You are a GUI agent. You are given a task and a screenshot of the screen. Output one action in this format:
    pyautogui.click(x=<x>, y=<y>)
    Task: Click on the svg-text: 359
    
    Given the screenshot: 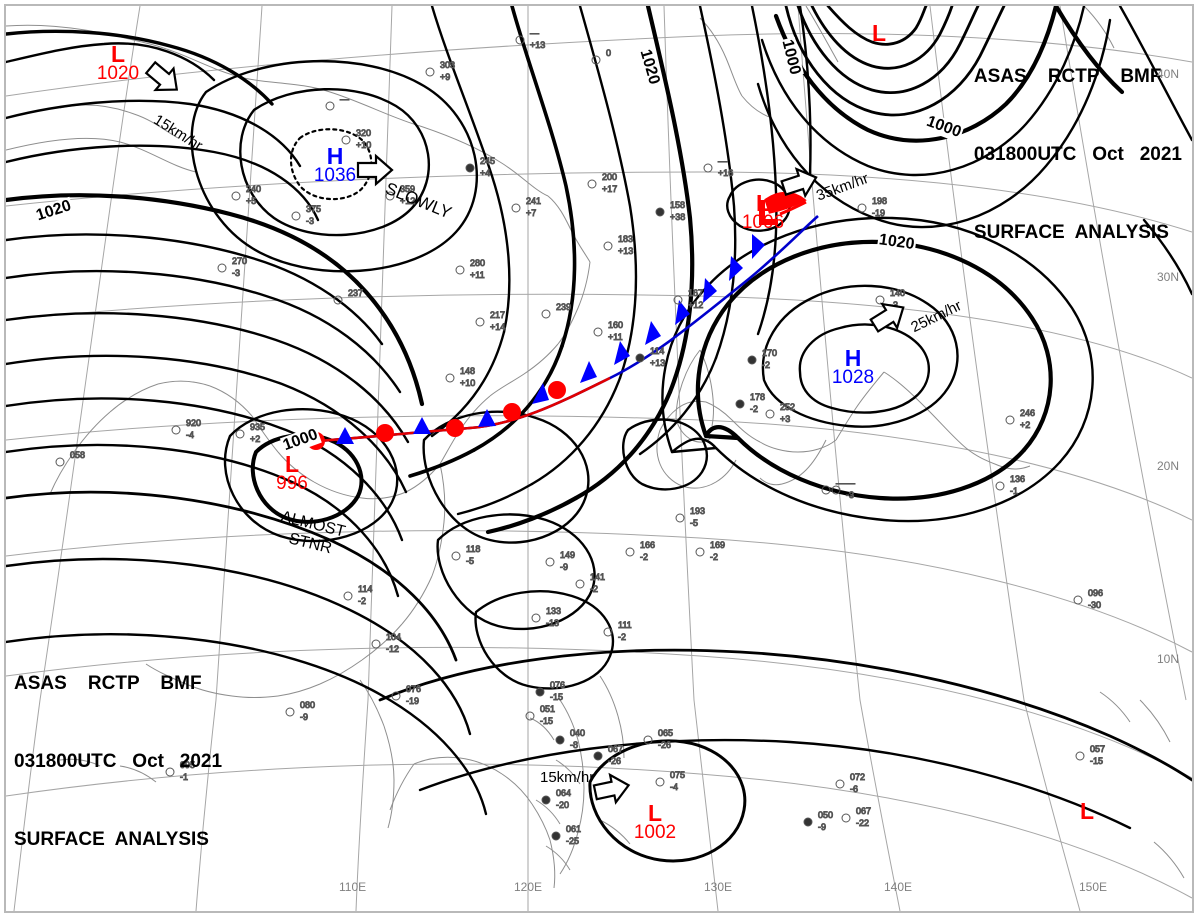 What is the action you would take?
    pyautogui.click(x=407, y=189)
    